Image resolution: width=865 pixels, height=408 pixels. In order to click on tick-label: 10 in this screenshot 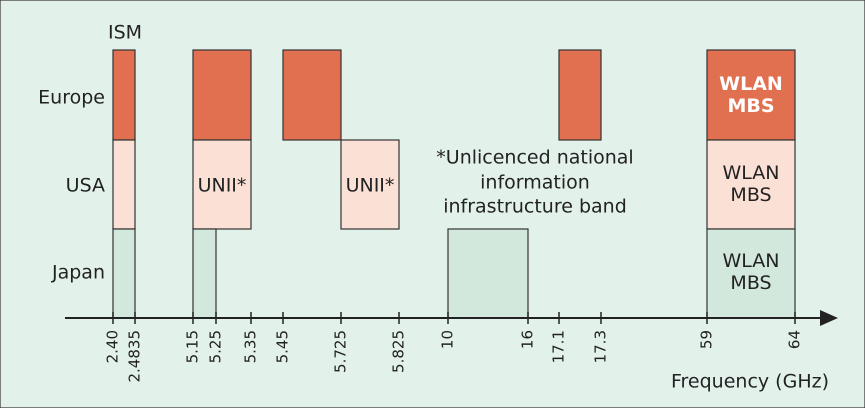, I will do `click(448, 339)`.